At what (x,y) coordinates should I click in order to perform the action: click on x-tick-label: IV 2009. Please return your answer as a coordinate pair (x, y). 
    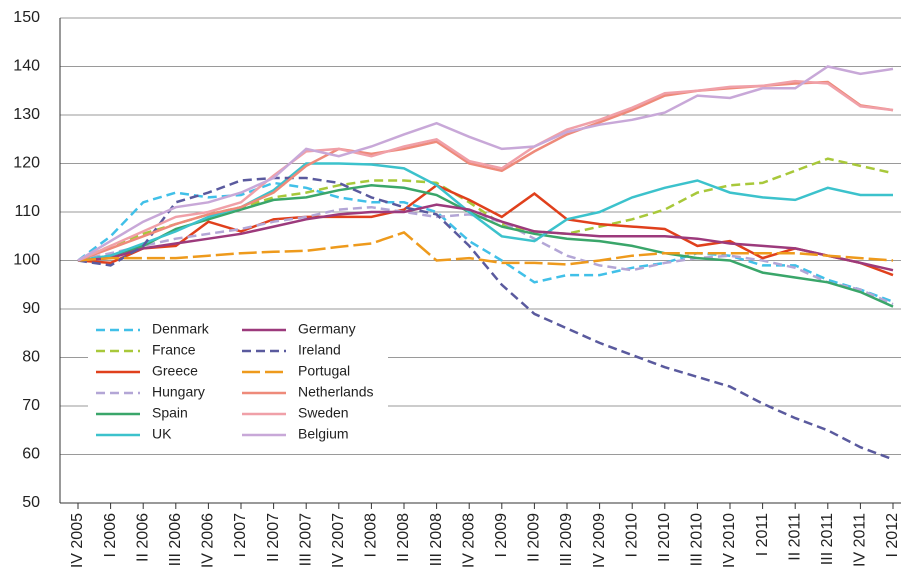
    Looking at the image, I should click on (599, 540).